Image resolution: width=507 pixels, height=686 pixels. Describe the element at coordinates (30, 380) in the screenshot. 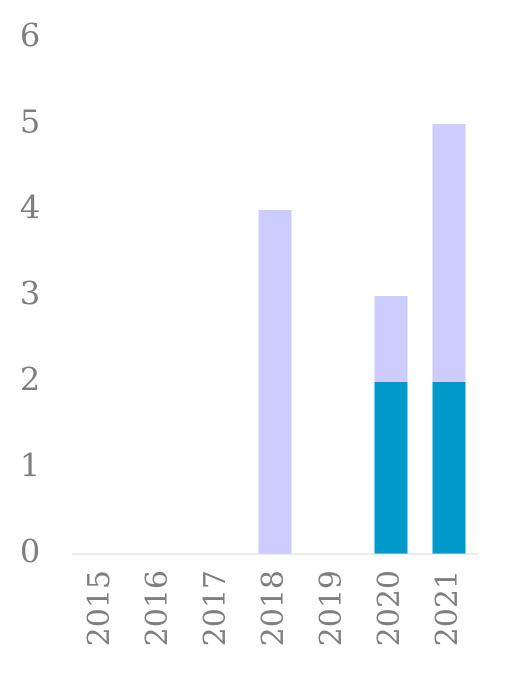

I see `y-tick-label: 2` at that location.